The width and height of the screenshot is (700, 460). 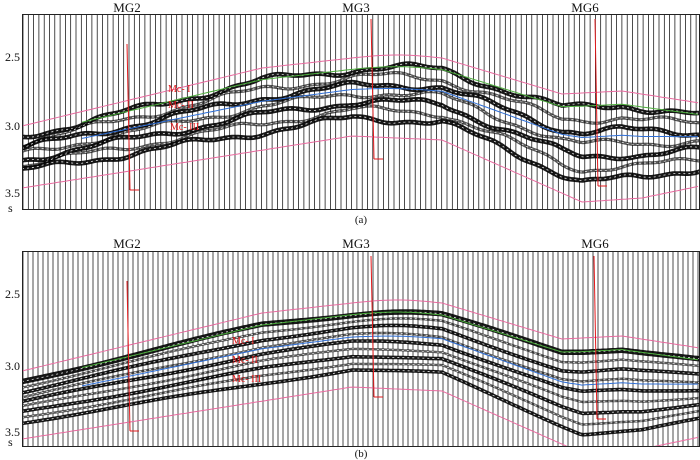 What do you see at coordinates (361, 454) in the screenshot?
I see `panel-caption-b: (b)` at bounding box center [361, 454].